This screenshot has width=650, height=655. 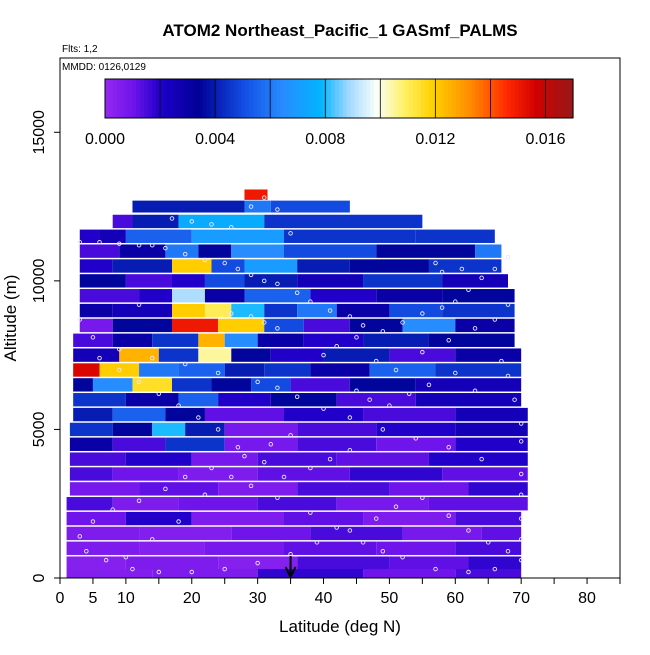 What do you see at coordinates (39, 430) in the screenshot?
I see `y-tick-label: 5000` at bounding box center [39, 430].